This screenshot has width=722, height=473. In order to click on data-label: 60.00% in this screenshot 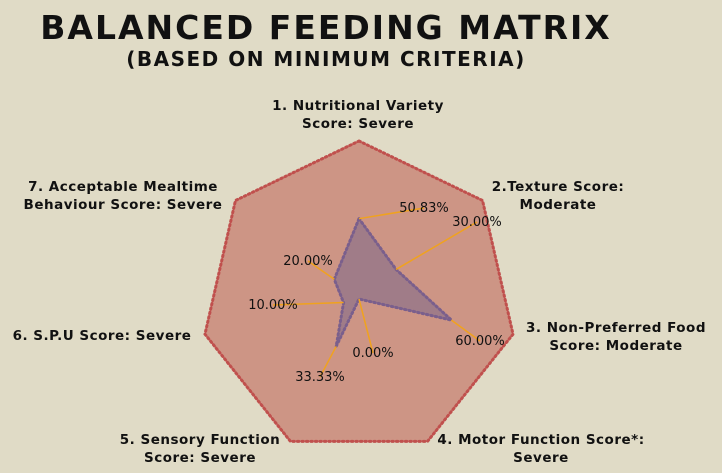, I will do `click(480, 341)`.